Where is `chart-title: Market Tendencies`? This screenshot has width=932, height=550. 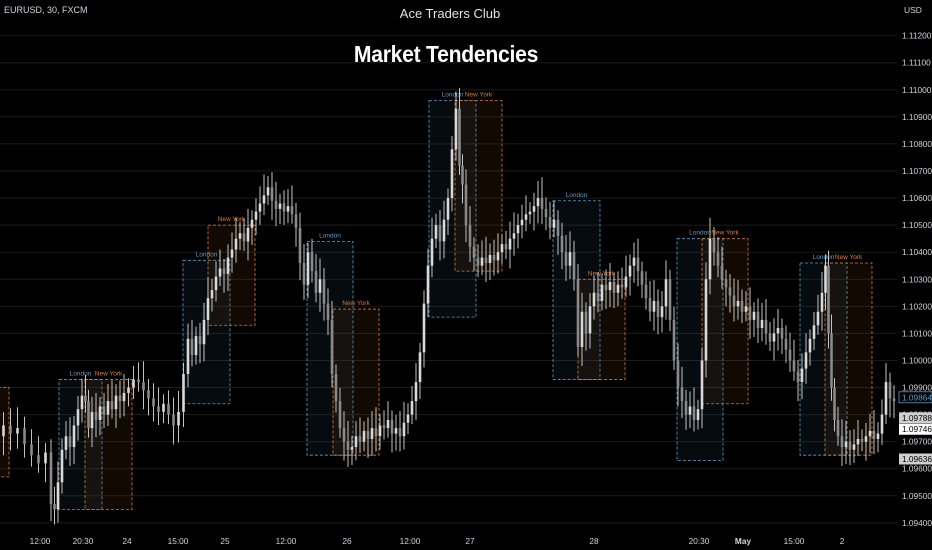 chart-title: Market Tendencies is located at coordinates (446, 54).